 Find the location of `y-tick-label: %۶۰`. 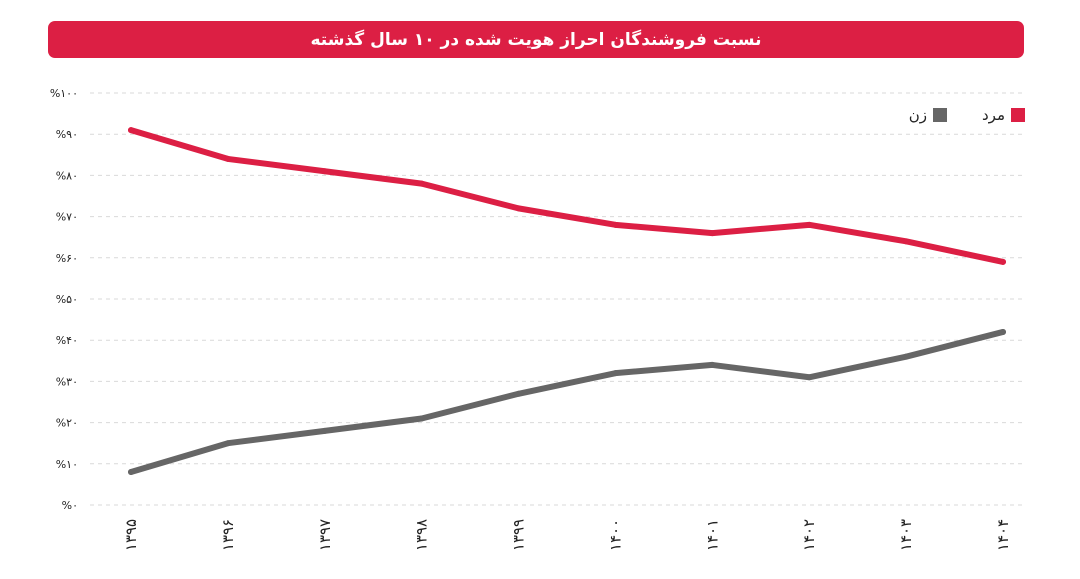

y-tick-label: %۶۰ is located at coordinates (67, 258).